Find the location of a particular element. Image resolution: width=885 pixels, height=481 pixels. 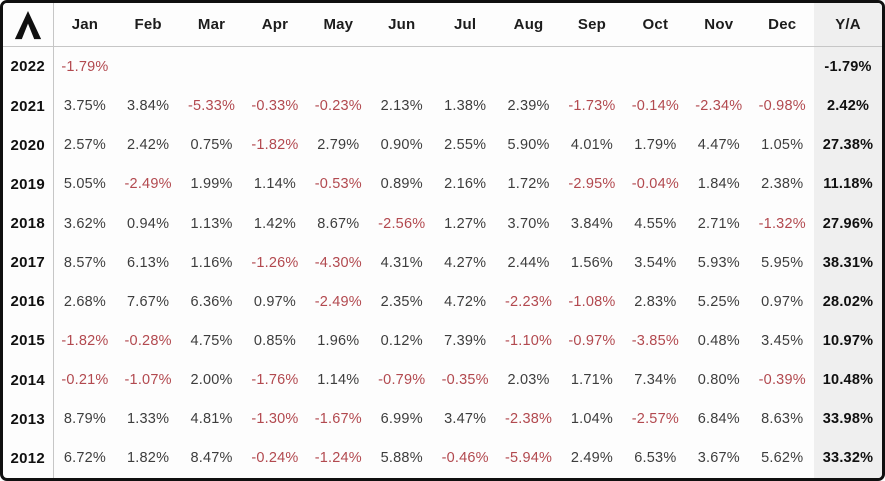

return-cell: 0.94% is located at coordinates (148, 223).